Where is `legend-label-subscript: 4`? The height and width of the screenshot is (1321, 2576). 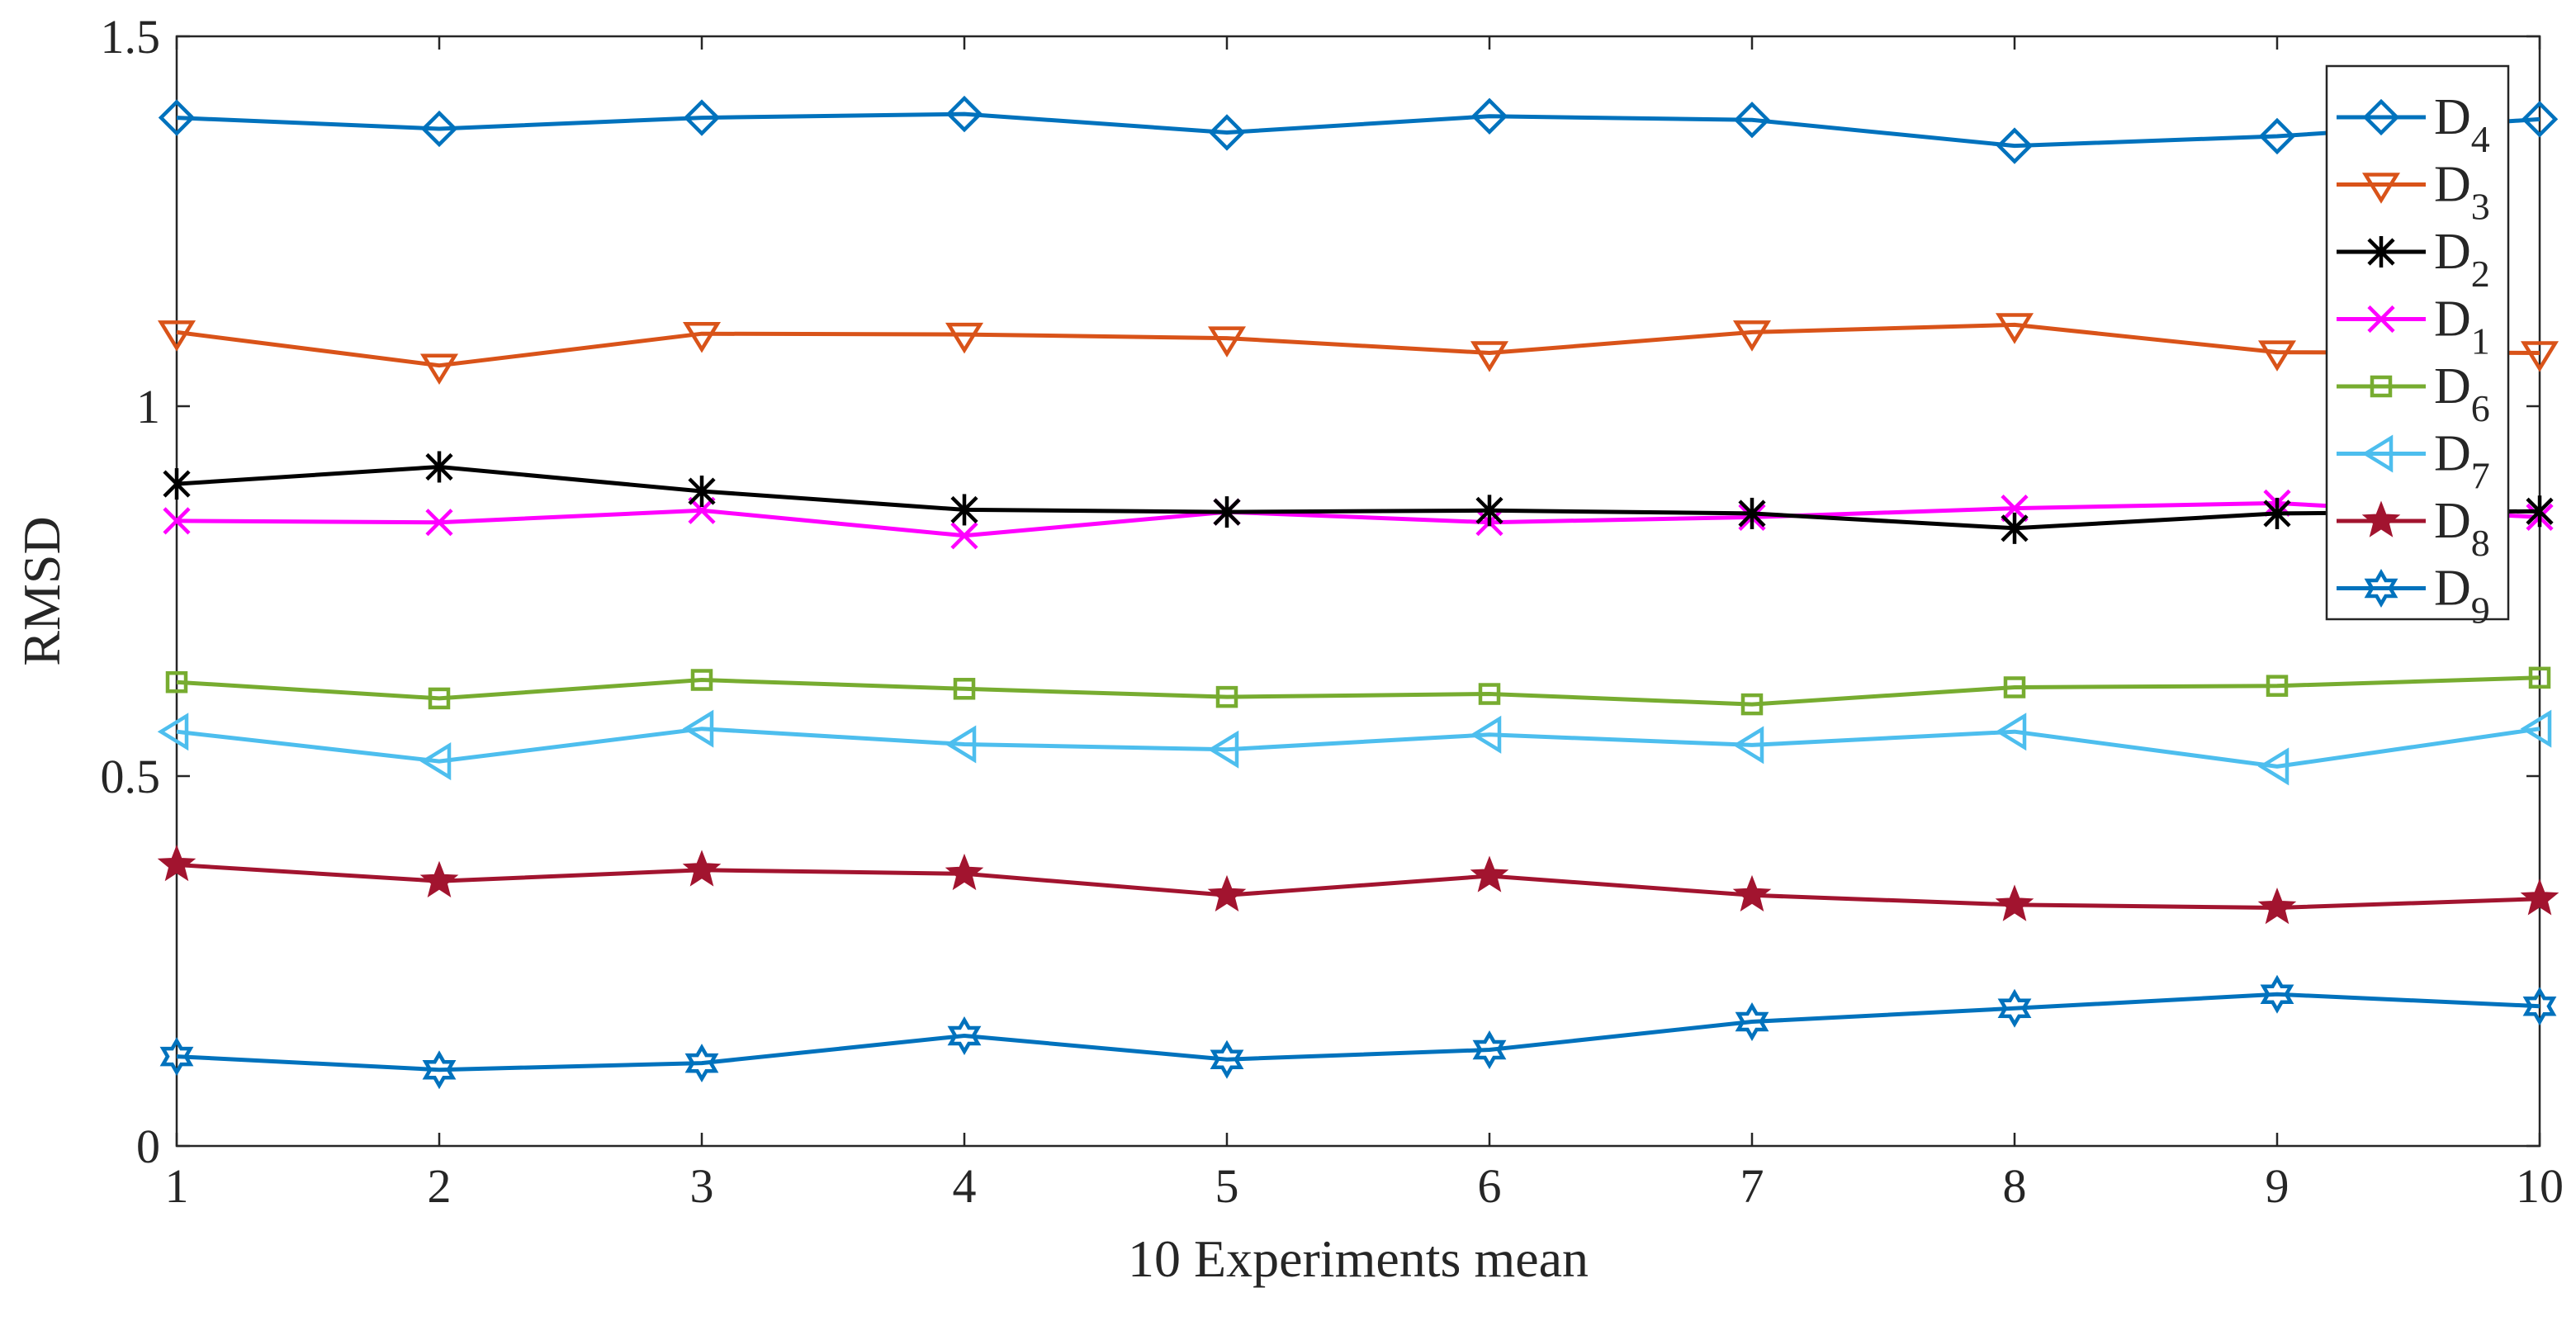 legend-label-subscript: 4 is located at coordinates (2480, 139).